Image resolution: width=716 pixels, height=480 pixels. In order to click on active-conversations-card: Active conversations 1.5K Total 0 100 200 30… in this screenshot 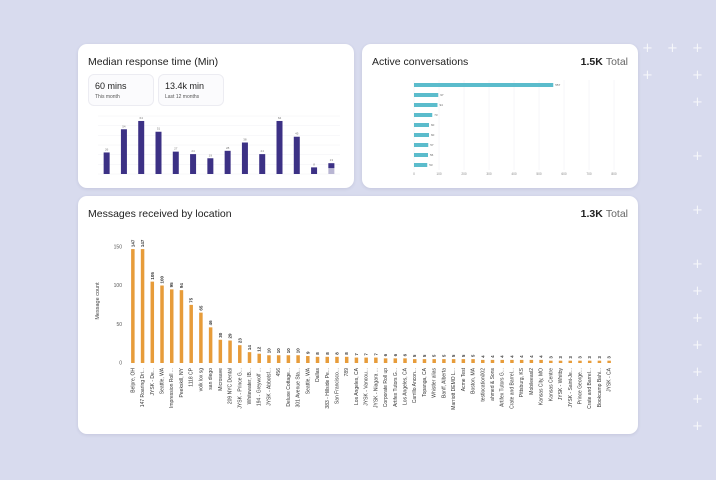, I will do `click(500, 116)`.